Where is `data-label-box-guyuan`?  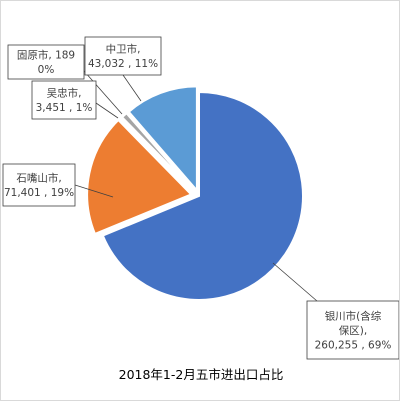 data-label-box-guyuan is located at coordinates (46, 62).